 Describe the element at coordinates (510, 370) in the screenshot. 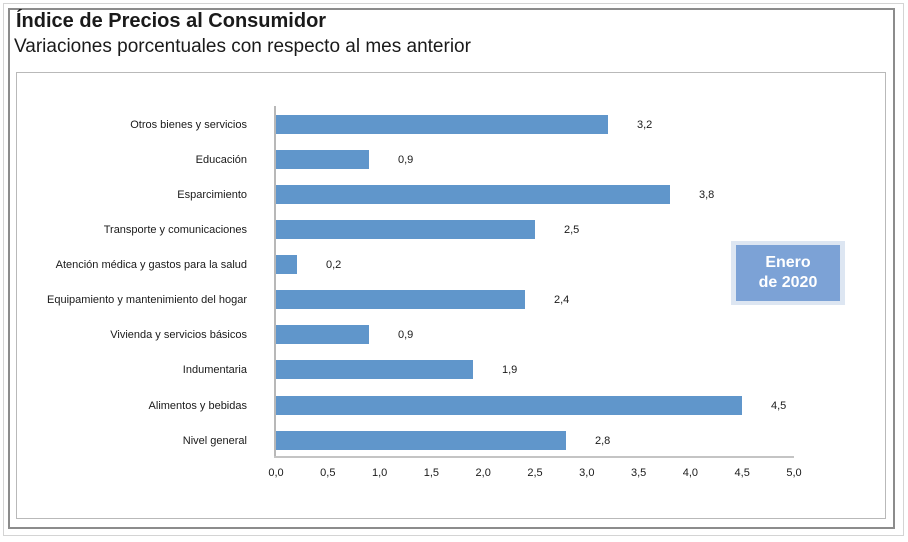

I see `value-label: 1,9` at that location.